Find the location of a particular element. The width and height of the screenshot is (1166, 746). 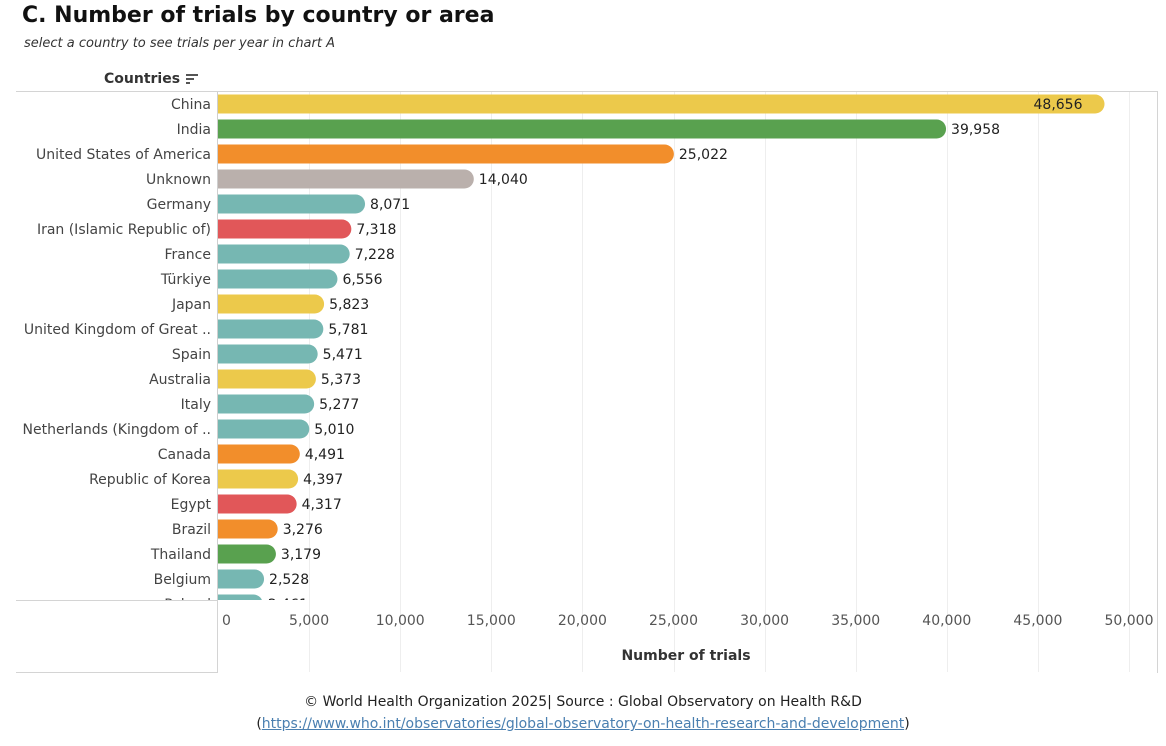

bar-value-label: 7,318 is located at coordinates (376, 230).